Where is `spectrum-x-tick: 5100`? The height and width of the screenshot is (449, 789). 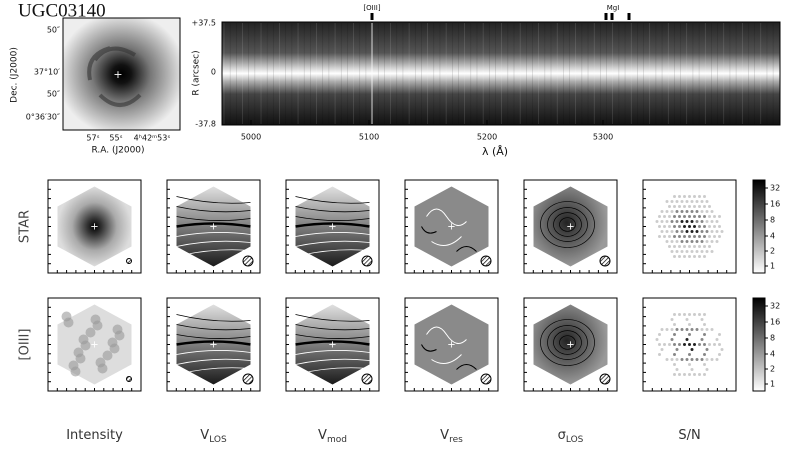 spectrum-x-tick: 5100 is located at coordinates (369, 137).